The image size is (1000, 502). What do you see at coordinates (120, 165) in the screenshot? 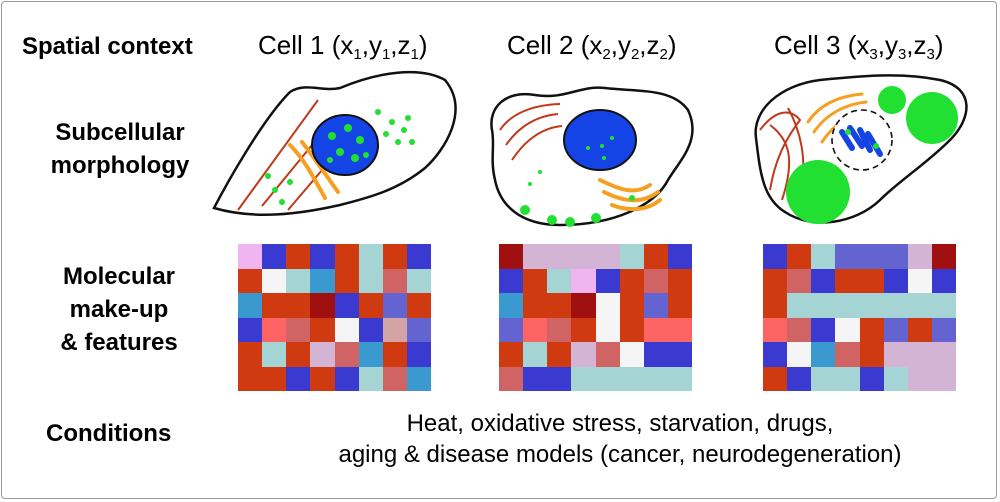
I see `label-subcellular-line2: morphology` at bounding box center [120, 165].